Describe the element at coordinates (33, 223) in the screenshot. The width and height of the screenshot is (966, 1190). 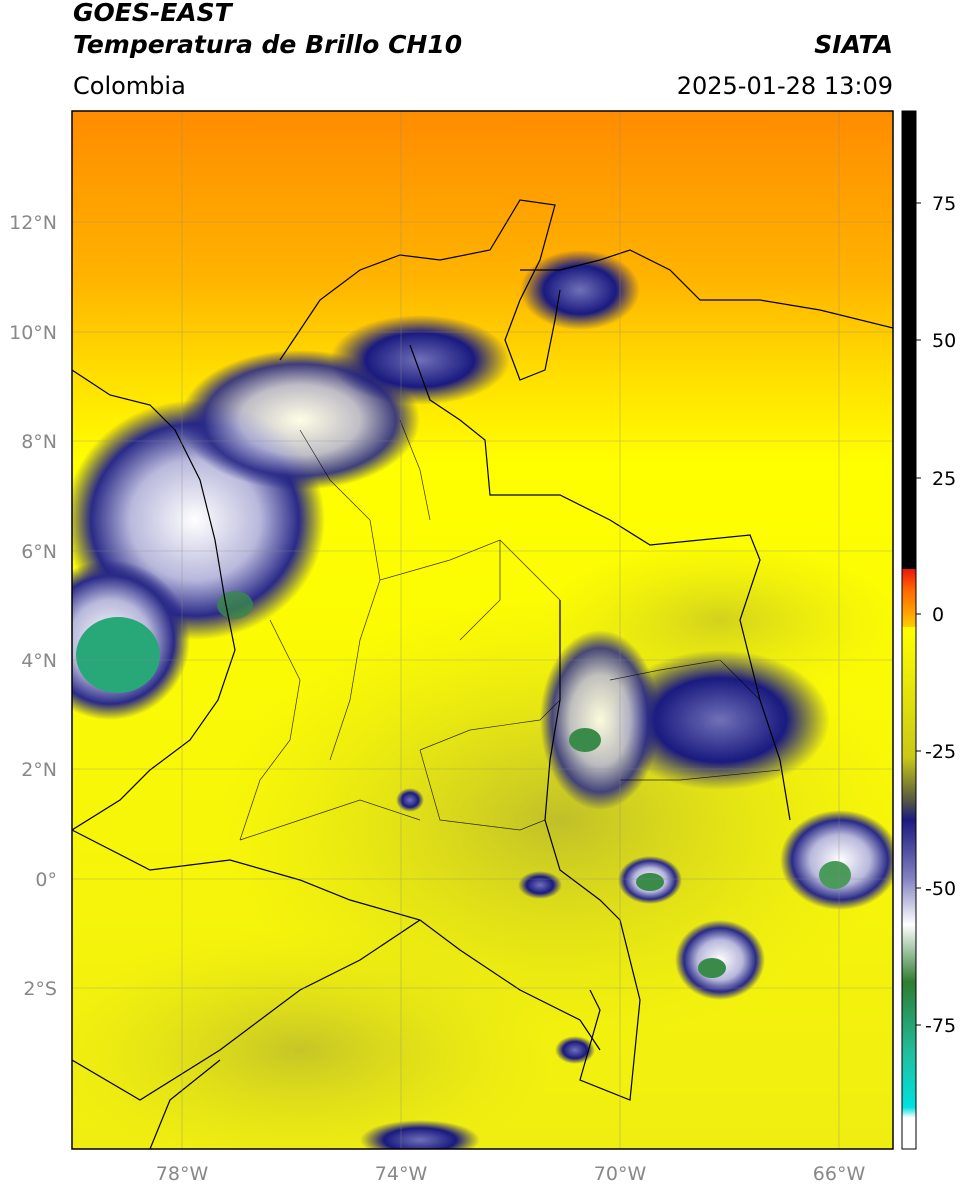
I see `lat-tick-12n: 12°N` at that location.